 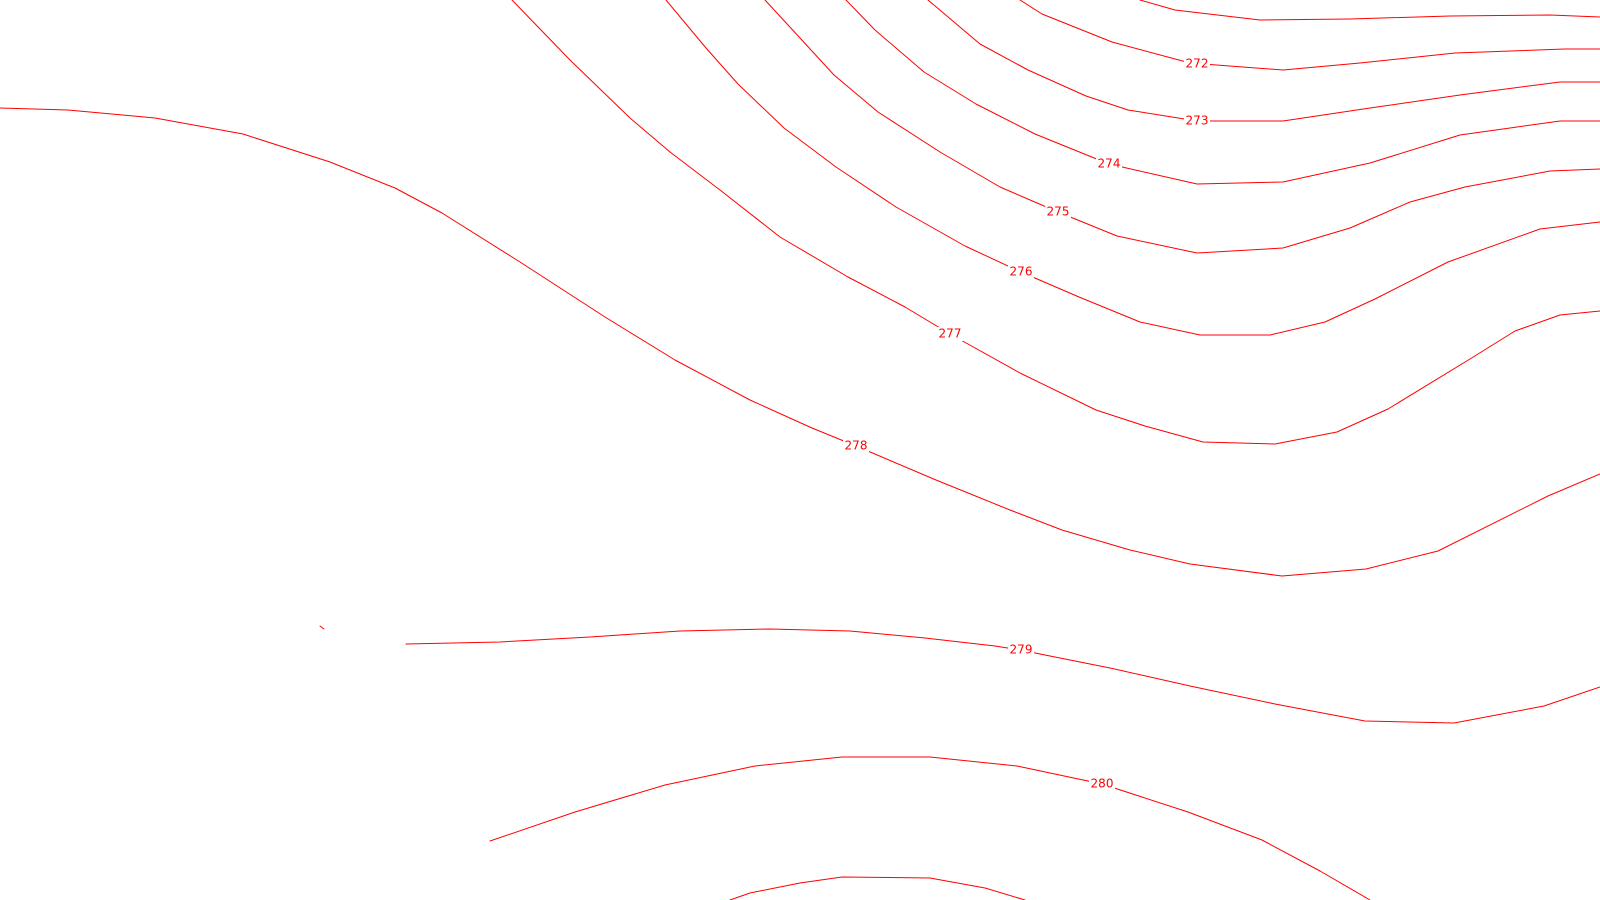 I want to click on contour-label-277: 277, so click(x=950, y=334).